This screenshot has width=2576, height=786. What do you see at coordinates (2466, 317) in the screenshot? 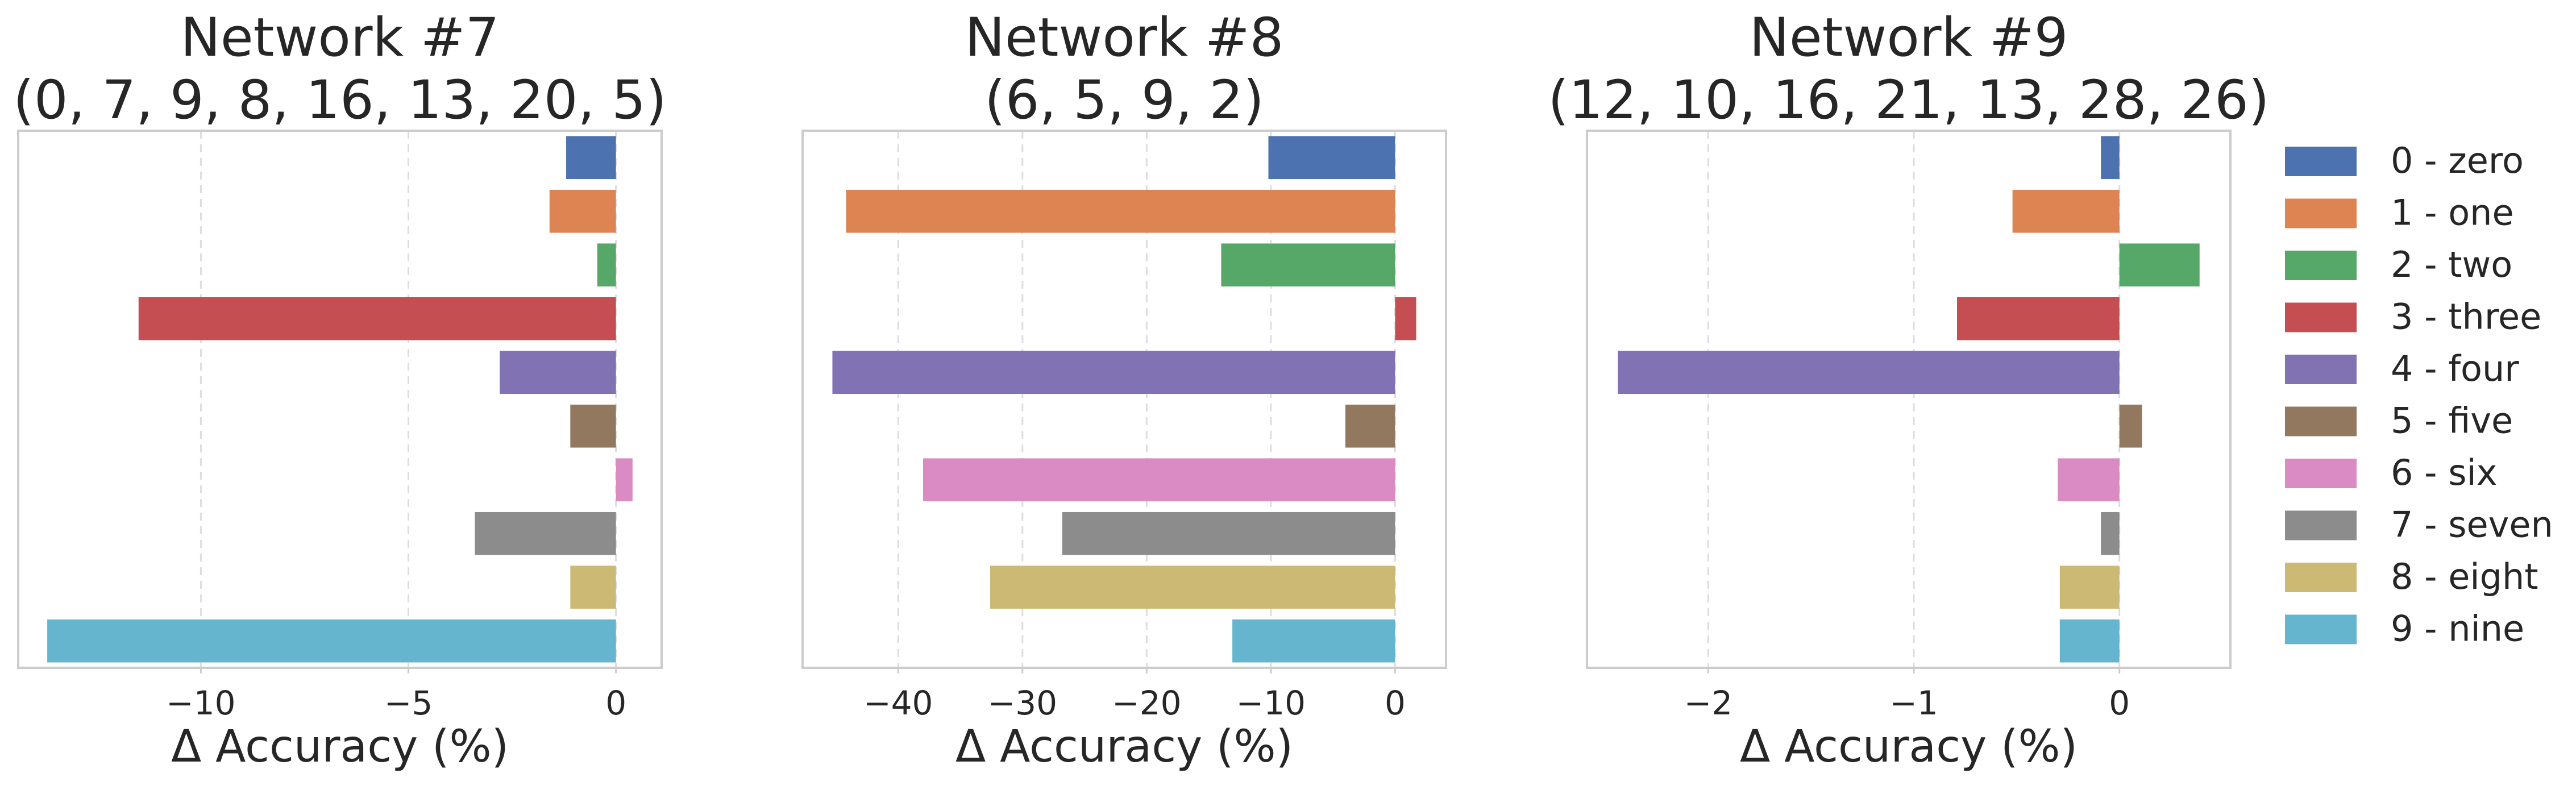
I see `legend-label: 3 - three` at bounding box center [2466, 317].